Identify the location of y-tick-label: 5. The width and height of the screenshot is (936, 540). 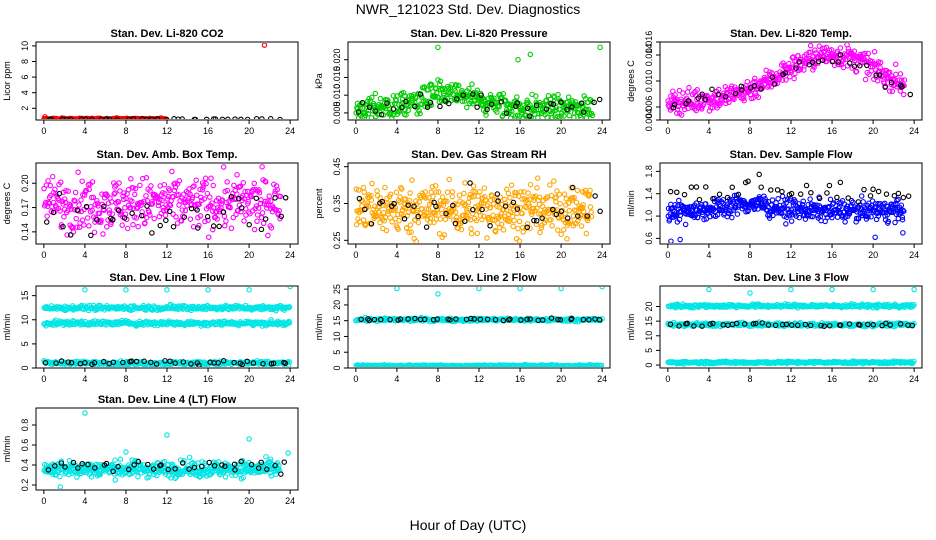
(25, 343).